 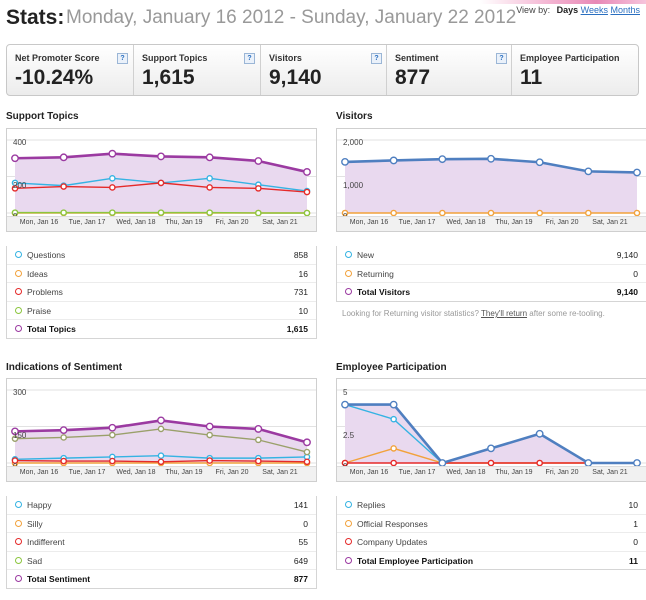 I want to click on legend-label: Questions, so click(x=46, y=255).